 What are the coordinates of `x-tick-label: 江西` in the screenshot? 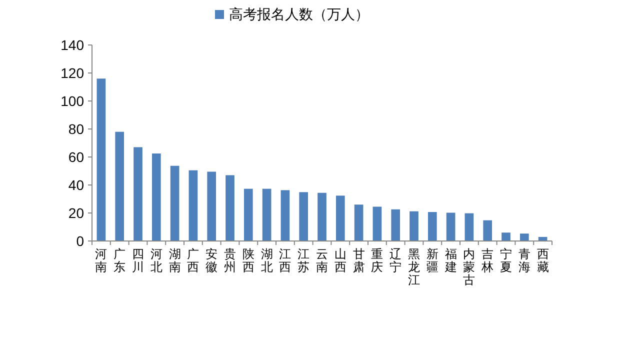 It's located at (285, 260).